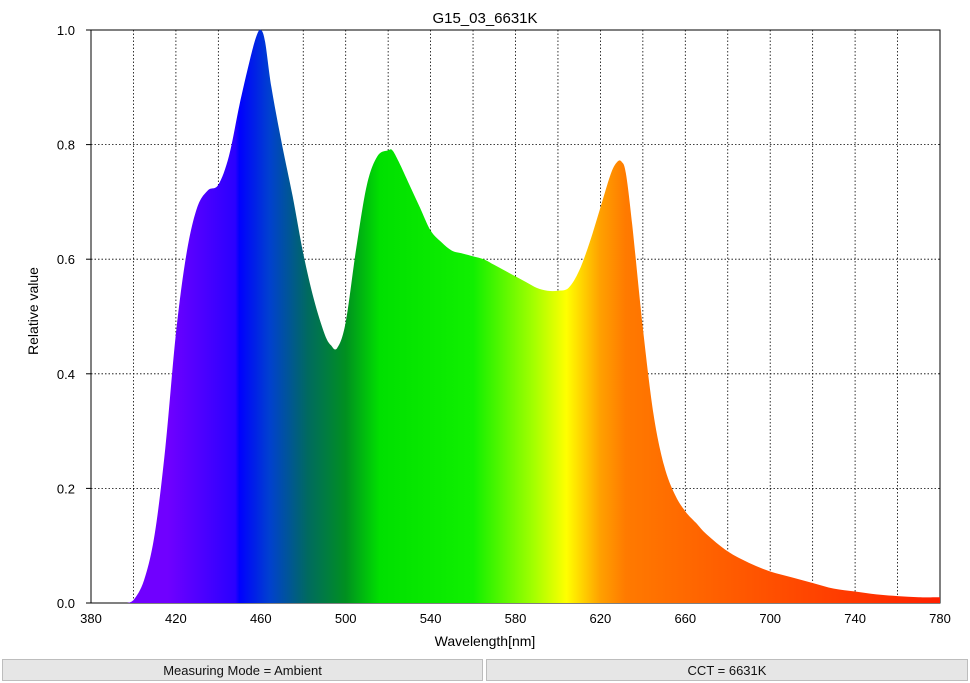 Image resolution: width=970 pixels, height=683 pixels. Describe the element at coordinates (685, 618) in the screenshot. I see `x-tick-label: 660` at that location.